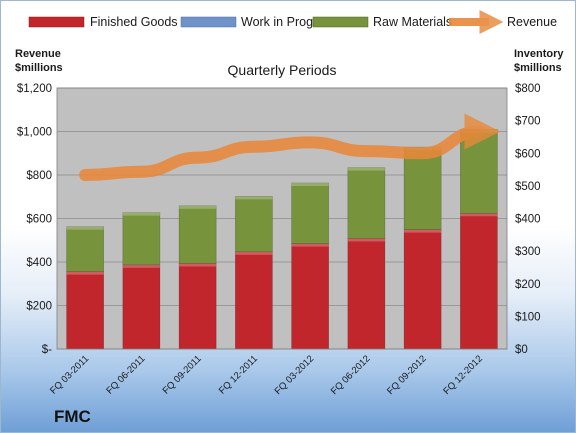 The image size is (576, 433). I want to click on x-tick-label: FQ 03-2011, so click(69, 374).